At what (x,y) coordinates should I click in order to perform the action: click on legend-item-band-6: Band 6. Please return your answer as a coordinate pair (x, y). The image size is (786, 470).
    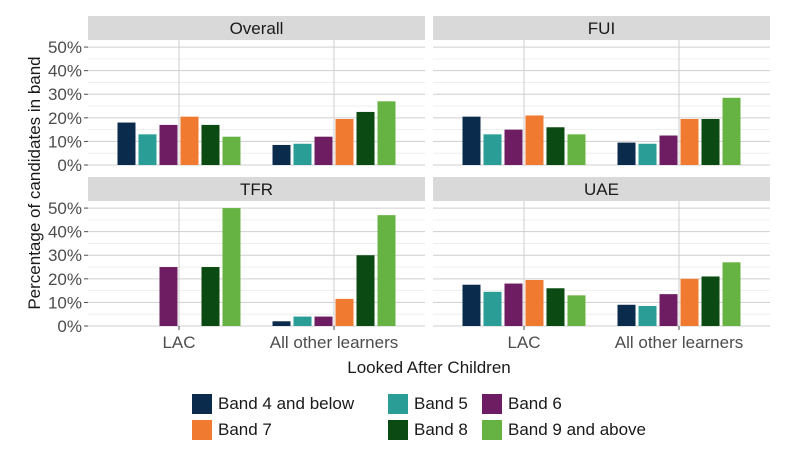
    Looking at the image, I should click on (522, 404).